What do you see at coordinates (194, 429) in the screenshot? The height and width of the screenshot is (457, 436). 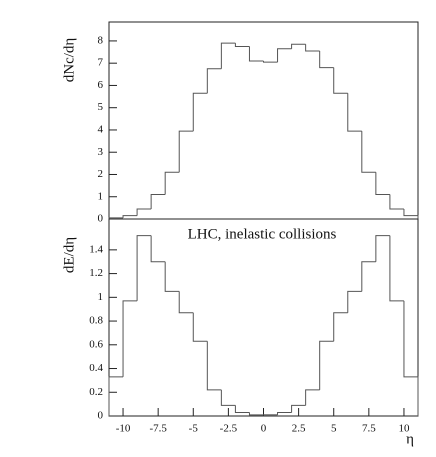 I see `x-tick-label: -5` at bounding box center [194, 429].